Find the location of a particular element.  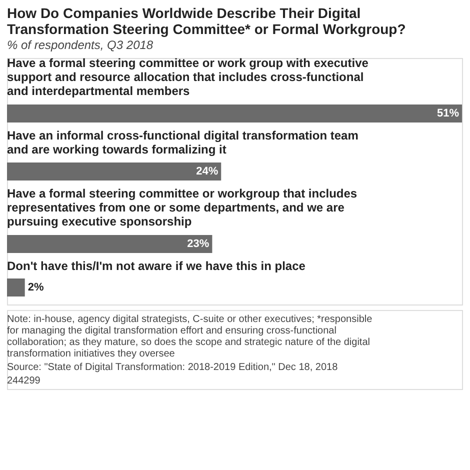

data-label: 51% is located at coordinates (448, 114).